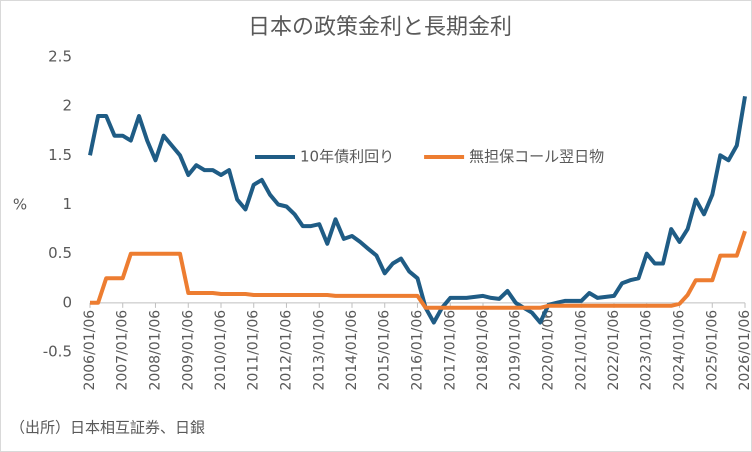  What do you see at coordinates (647, 350) in the screenshot?
I see `x-tick-label: 2023/01/06` at bounding box center [647, 350].